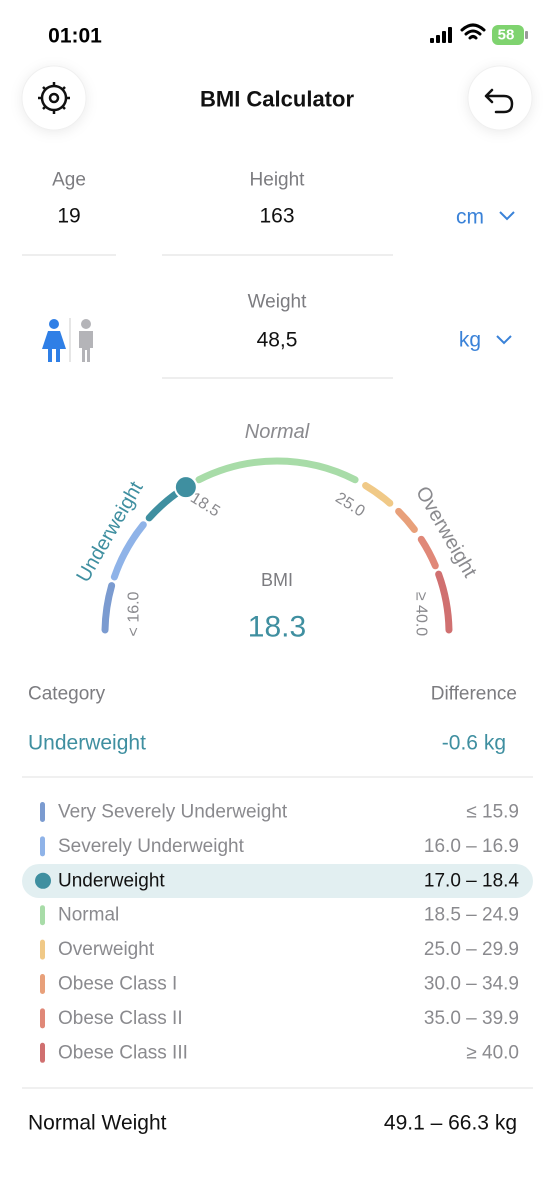 This screenshot has width=555, height=1200. Describe the element at coordinates (185, 487) in the screenshot. I see `gauge-indicator` at that location.